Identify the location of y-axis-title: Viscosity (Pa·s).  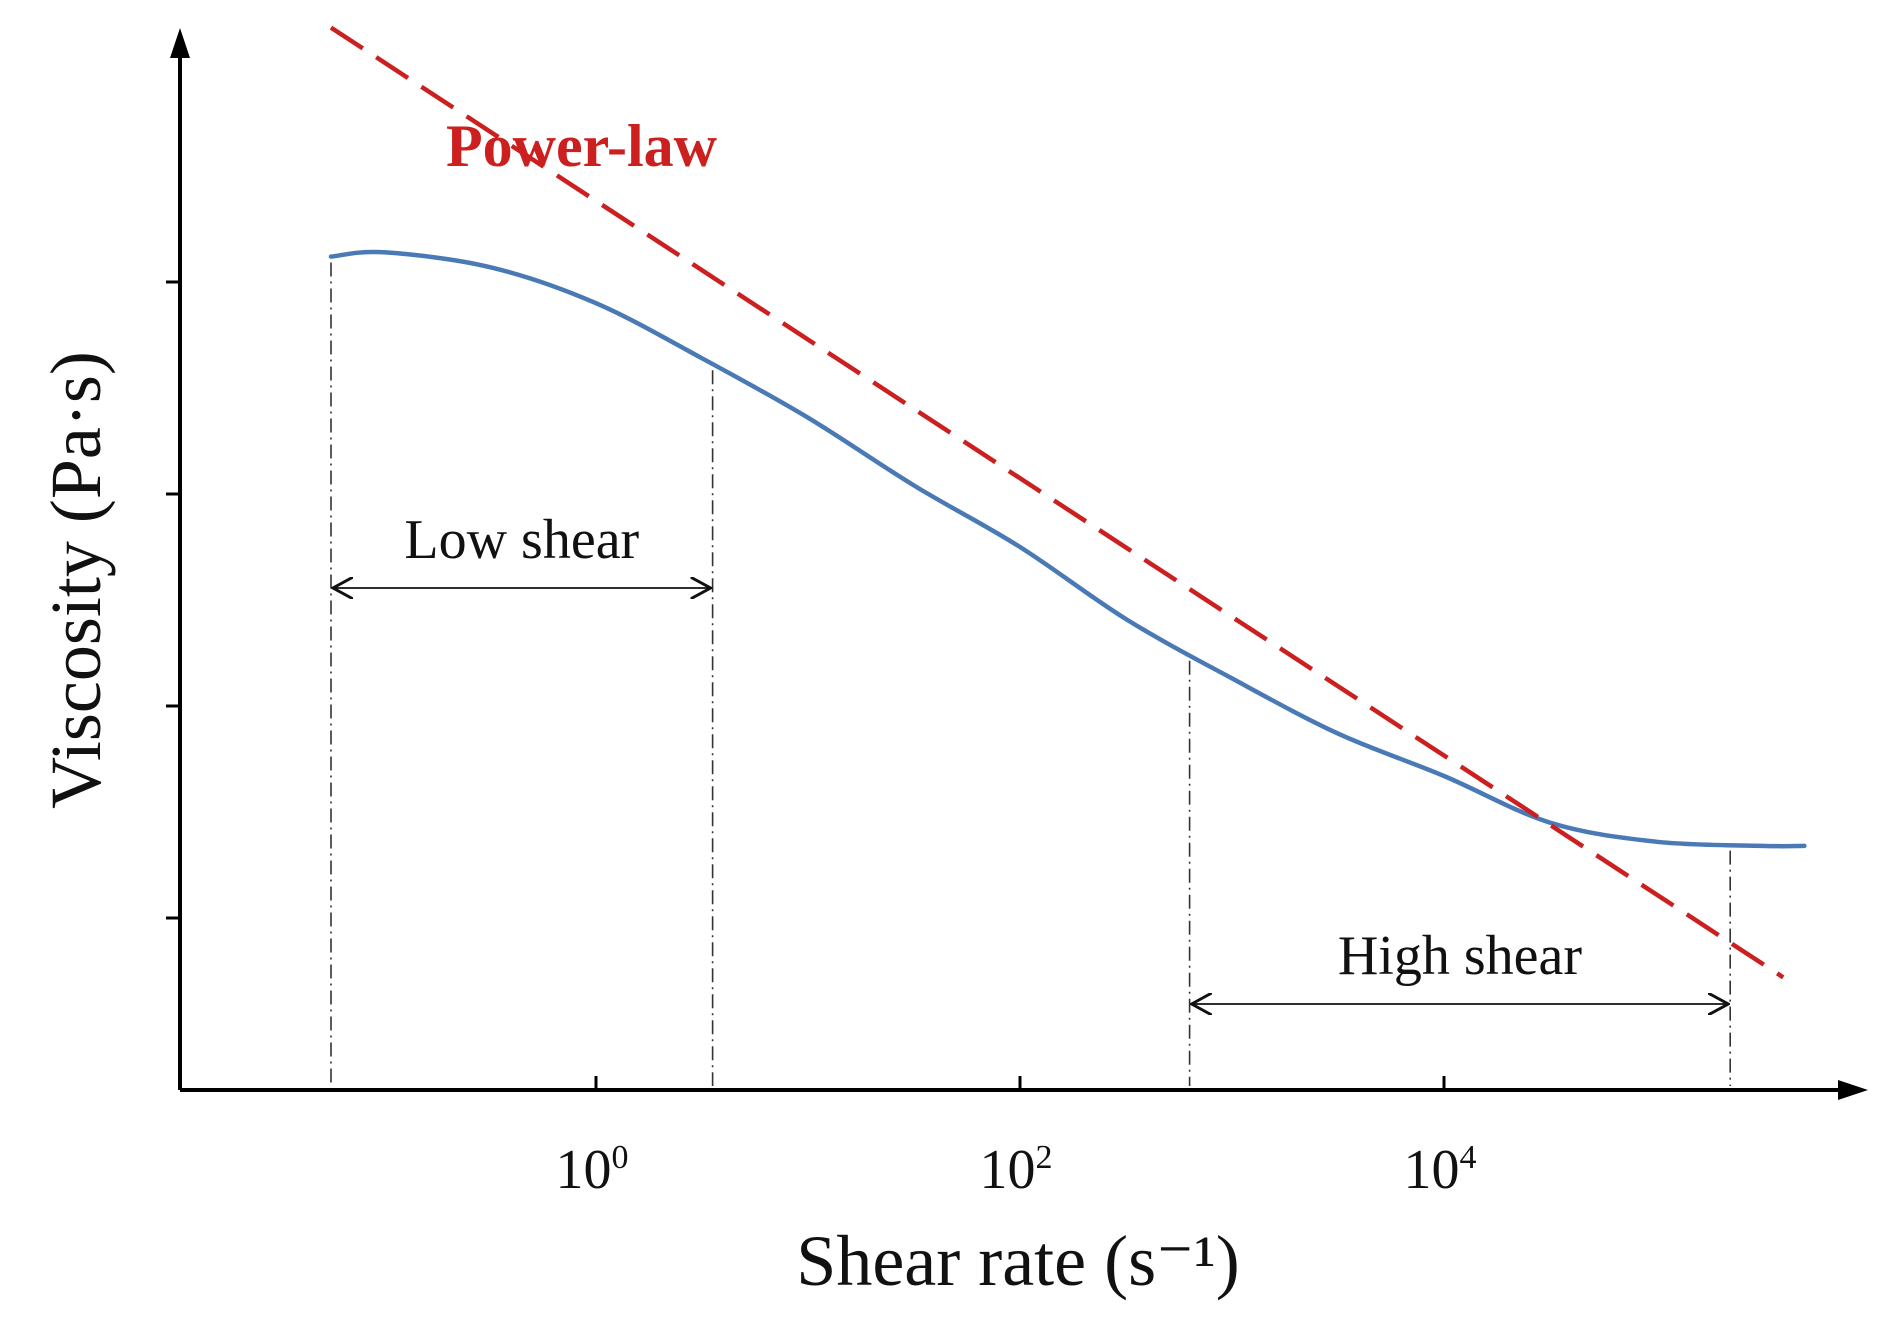
(76, 580).